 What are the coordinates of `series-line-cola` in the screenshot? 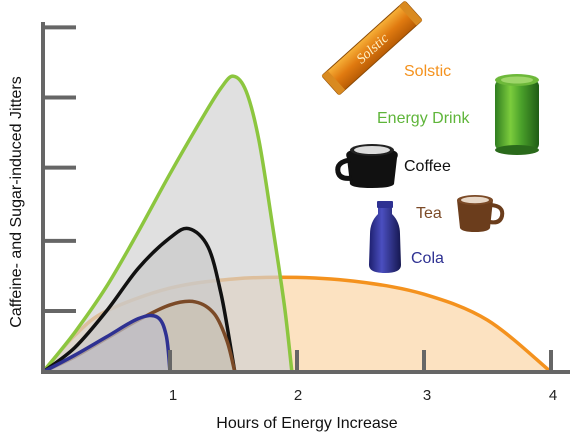 It's located at (107, 343).